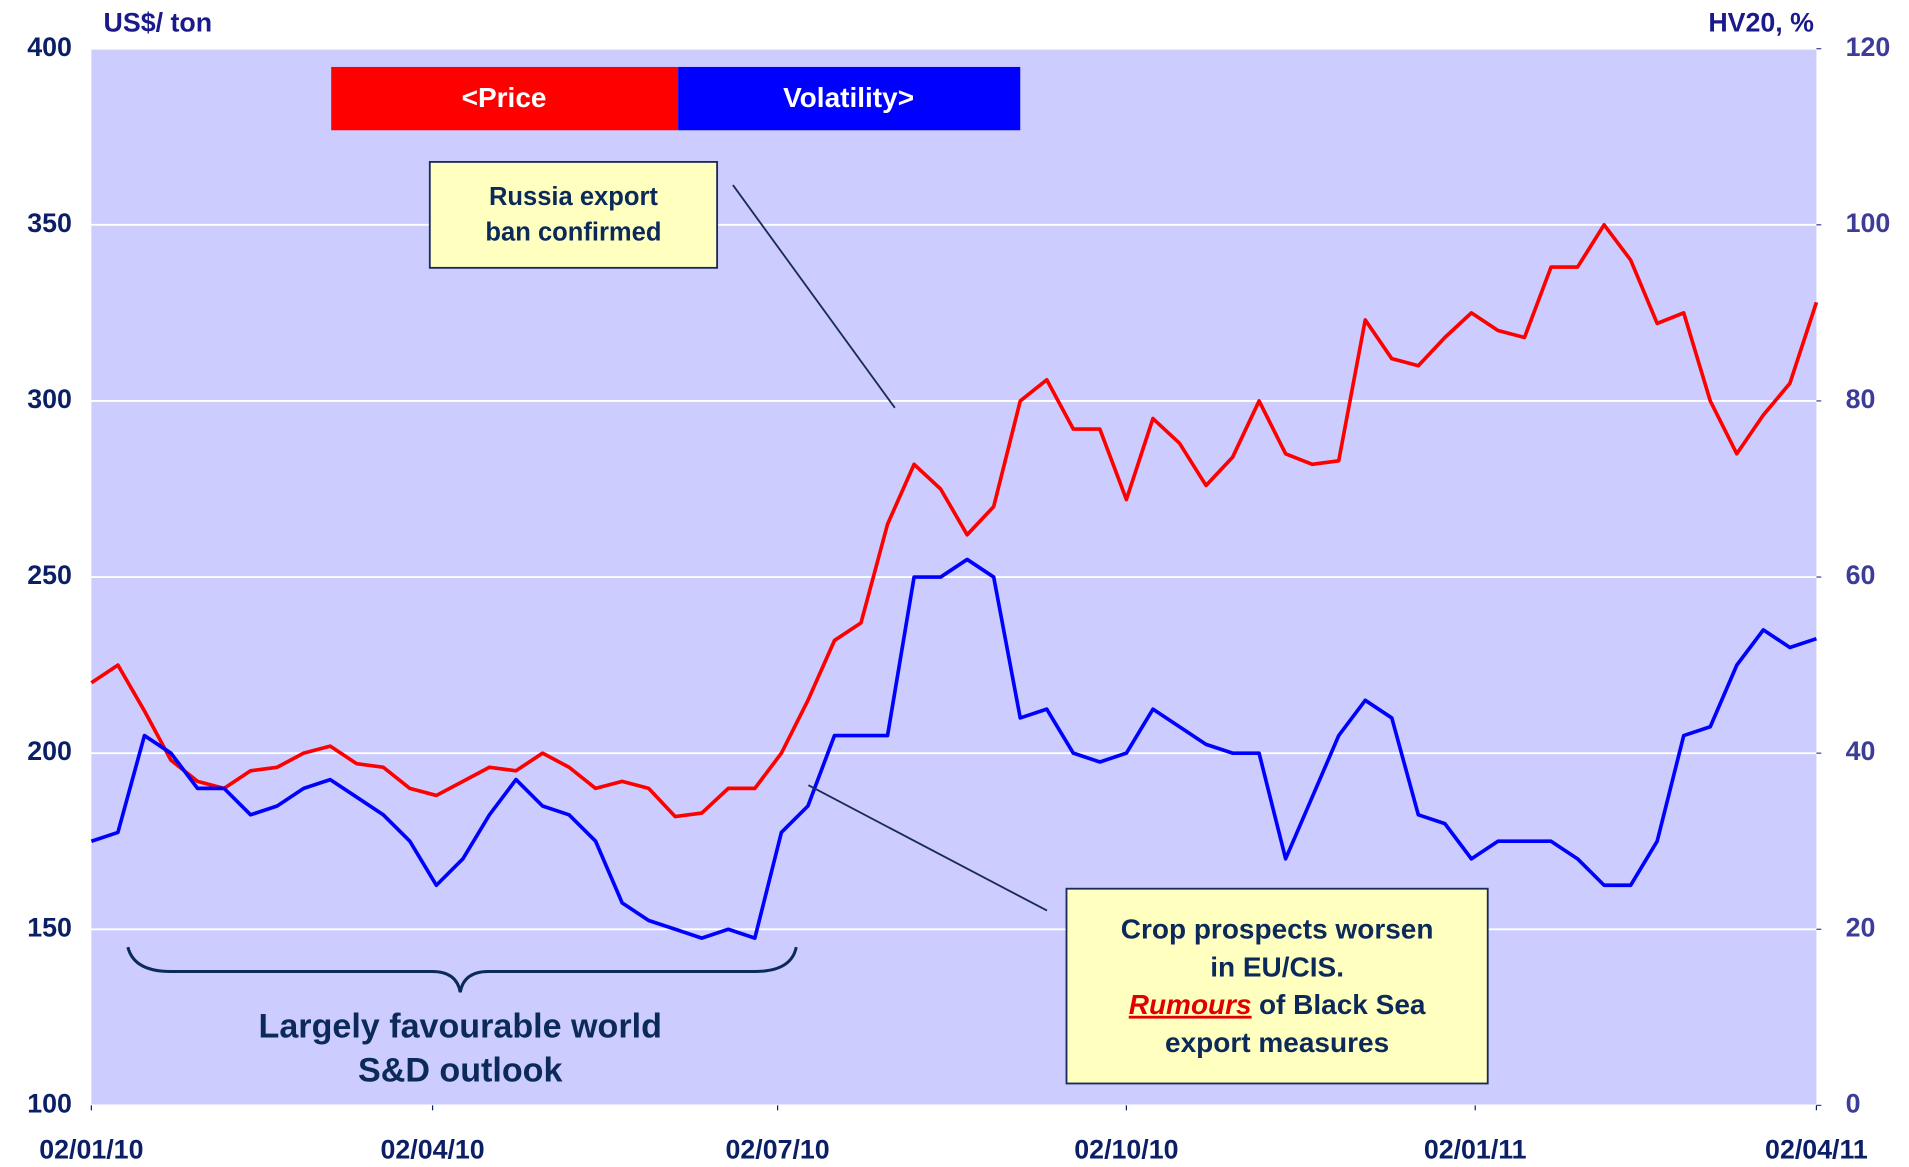 This screenshot has width=1909, height=1167. What do you see at coordinates (1190, 1004) in the screenshot?
I see `annotation-emphasis: Rumours` at bounding box center [1190, 1004].